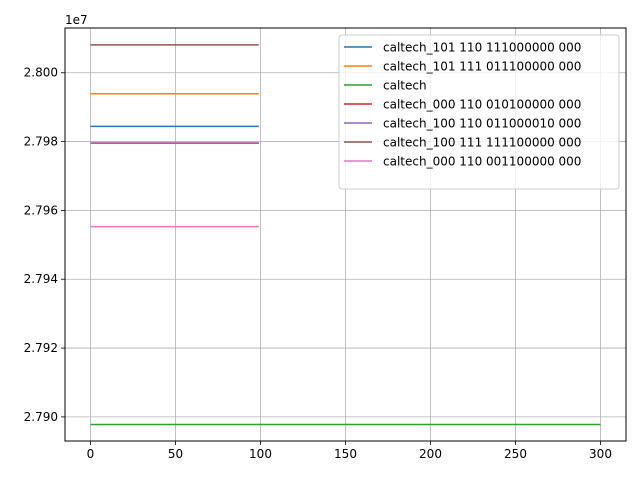  I want to click on x-tick-label: 150, so click(345, 454).